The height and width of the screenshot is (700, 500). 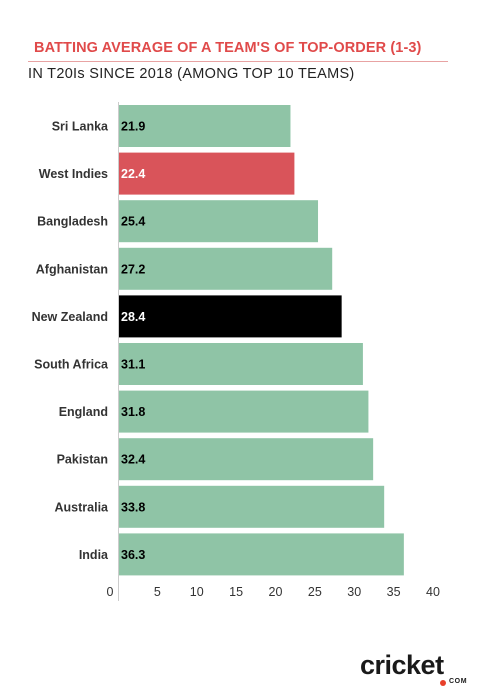 What do you see at coordinates (238, 61) in the screenshot?
I see `title-divider` at bounding box center [238, 61].